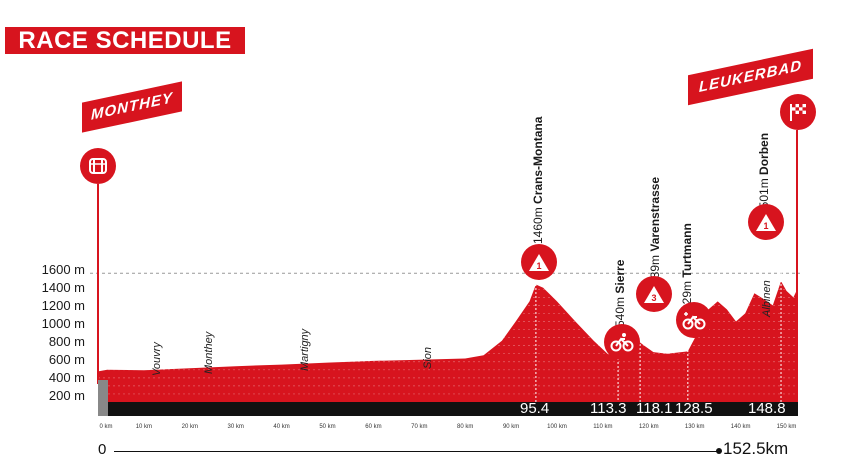 This screenshot has width=856, height=474. I want to click on town-label: Albinen, so click(767, 298).